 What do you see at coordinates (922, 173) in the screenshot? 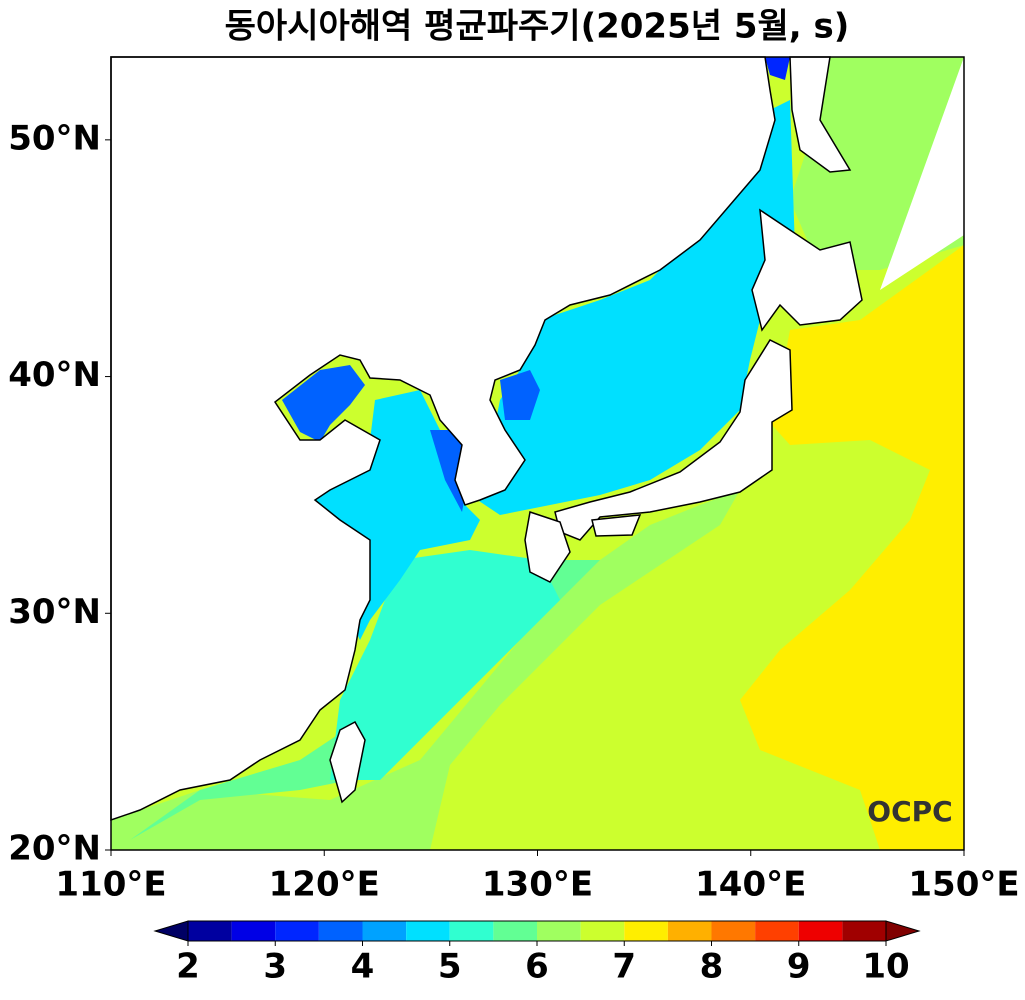
I see `land-kamchatka` at bounding box center [922, 173].